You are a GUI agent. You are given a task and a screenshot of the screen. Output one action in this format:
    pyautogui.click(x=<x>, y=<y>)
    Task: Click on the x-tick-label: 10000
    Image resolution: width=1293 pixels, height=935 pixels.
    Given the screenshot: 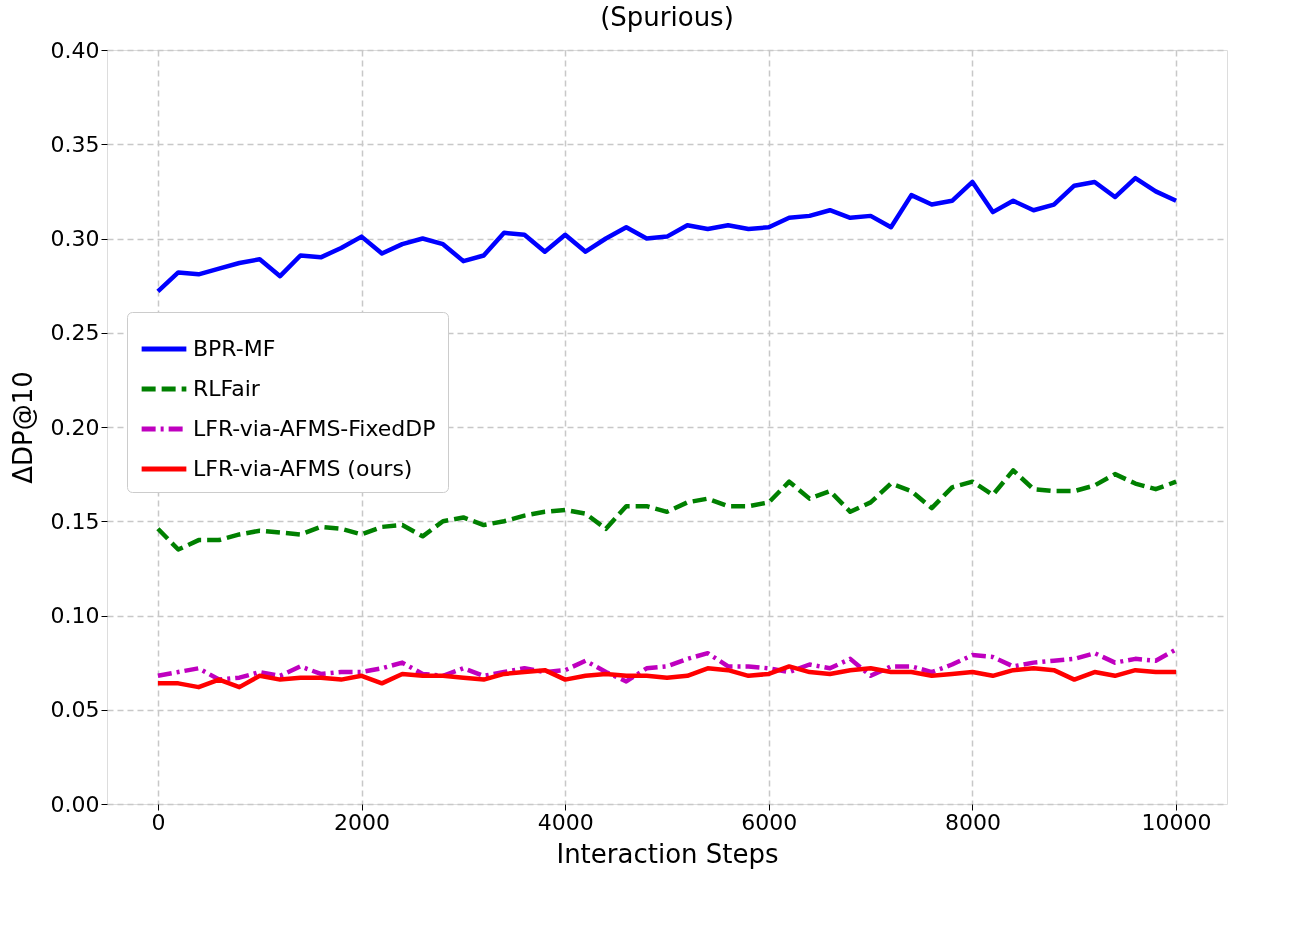 What is the action you would take?
    pyautogui.click(x=1176, y=822)
    